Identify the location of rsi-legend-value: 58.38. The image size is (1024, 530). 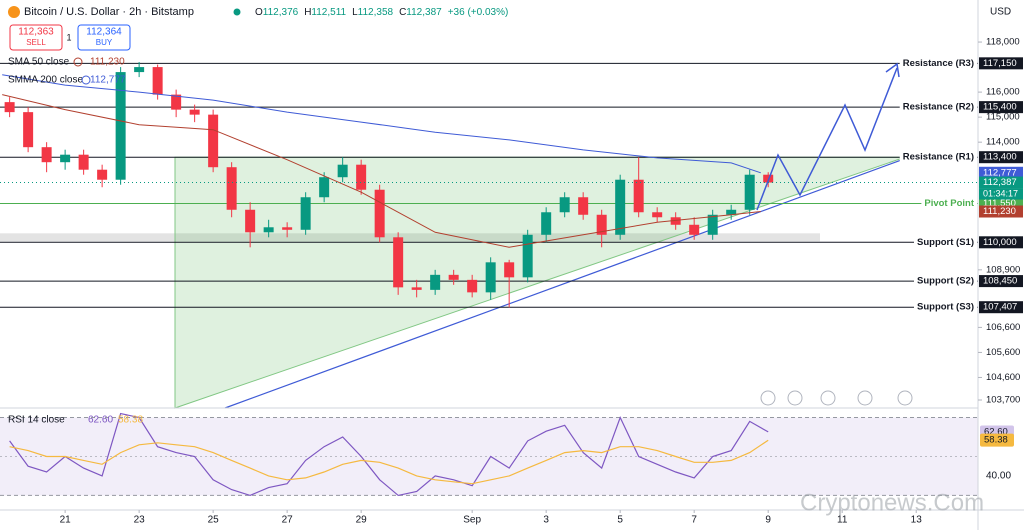
(130, 420).